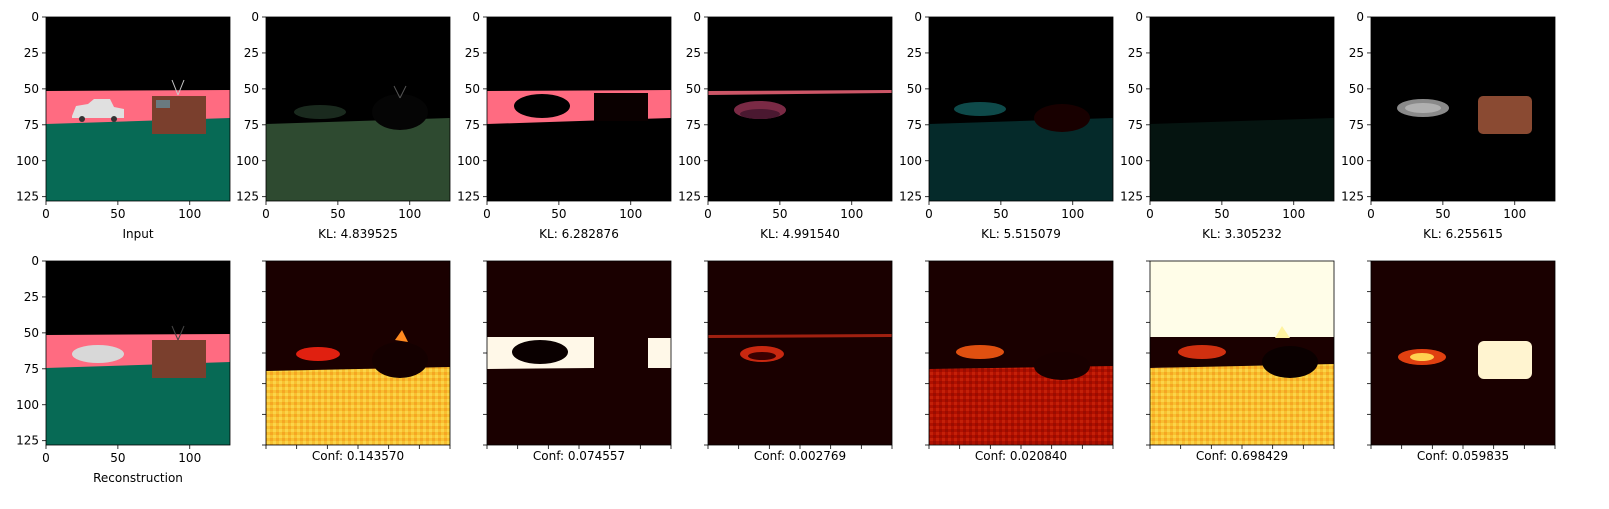 The image size is (1609, 509). I want to click on panel-label: KL: 6.282876, so click(579, 234).